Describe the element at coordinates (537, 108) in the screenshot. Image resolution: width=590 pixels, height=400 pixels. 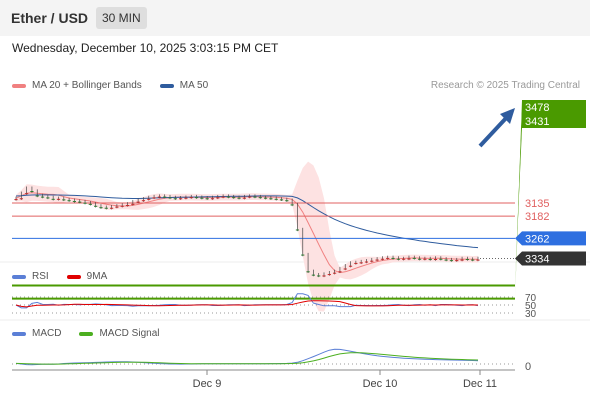
I see `price-level-label-3478: 3478` at that location.